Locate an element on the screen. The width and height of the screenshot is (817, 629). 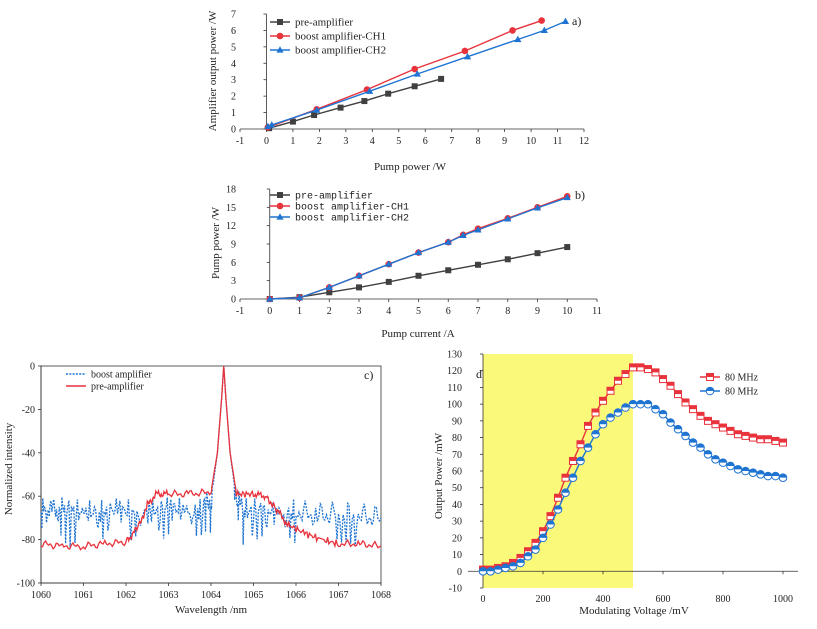
x-tick-label: 1060 is located at coordinates (41, 595).